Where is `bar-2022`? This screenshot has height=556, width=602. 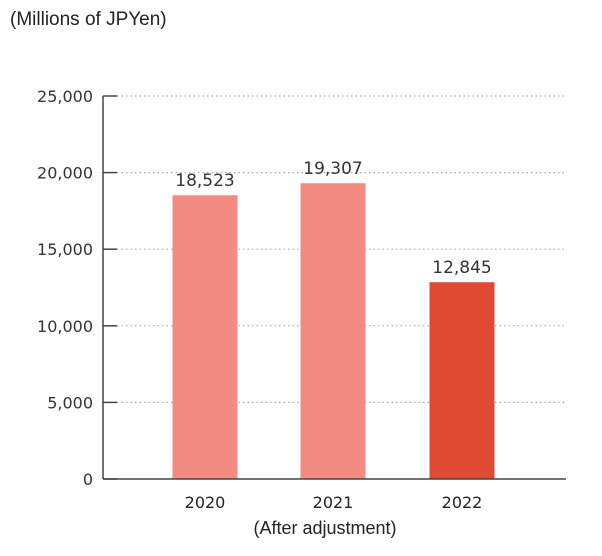 bar-2022 is located at coordinates (462, 380).